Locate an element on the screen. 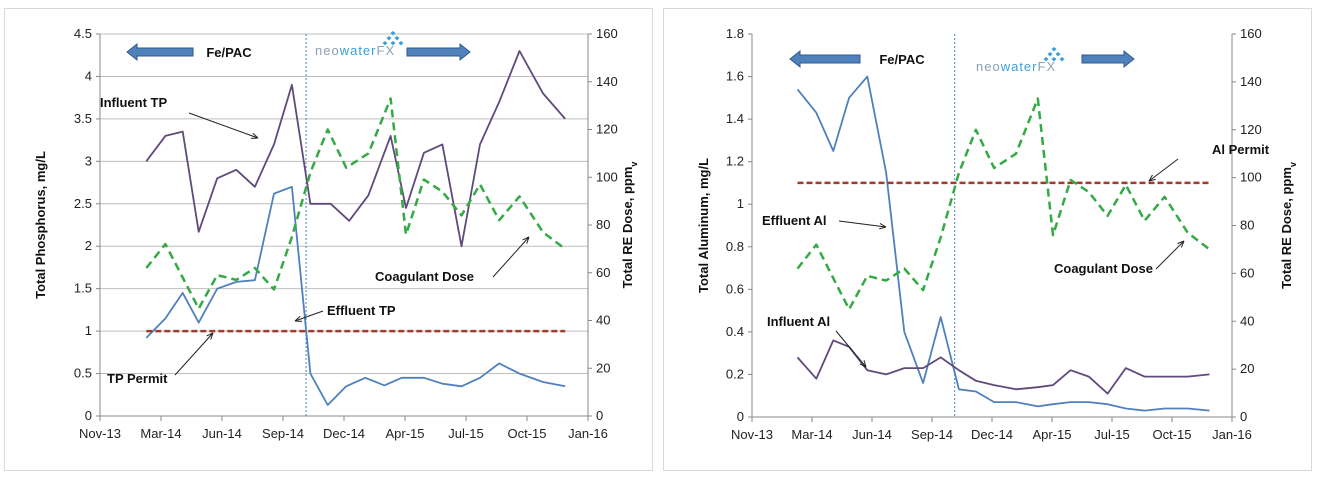 The image size is (1317, 477). y-tick-label: 0.5 is located at coordinates (83, 373).